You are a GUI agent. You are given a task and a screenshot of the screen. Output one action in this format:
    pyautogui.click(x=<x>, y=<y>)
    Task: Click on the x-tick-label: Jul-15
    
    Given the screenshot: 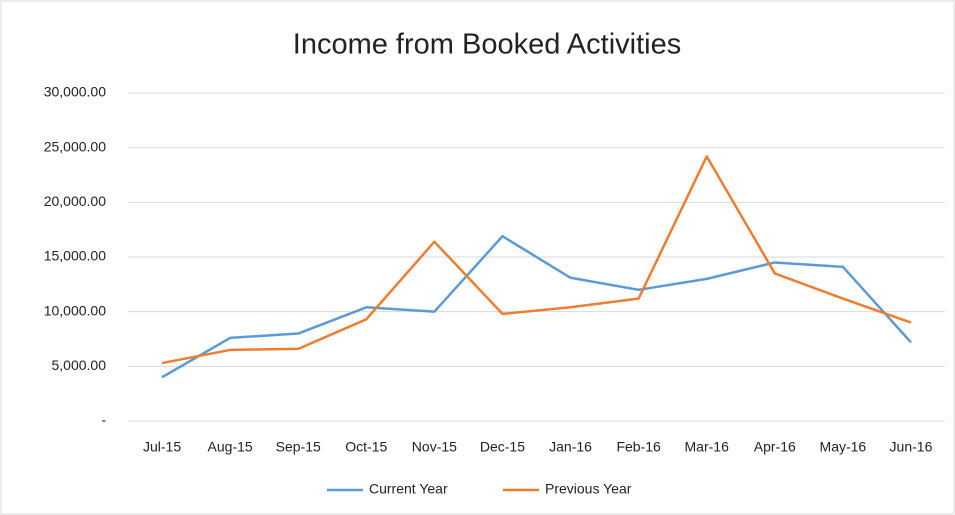 What is the action you would take?
    pyautogui.click(x=162, y=447)
    